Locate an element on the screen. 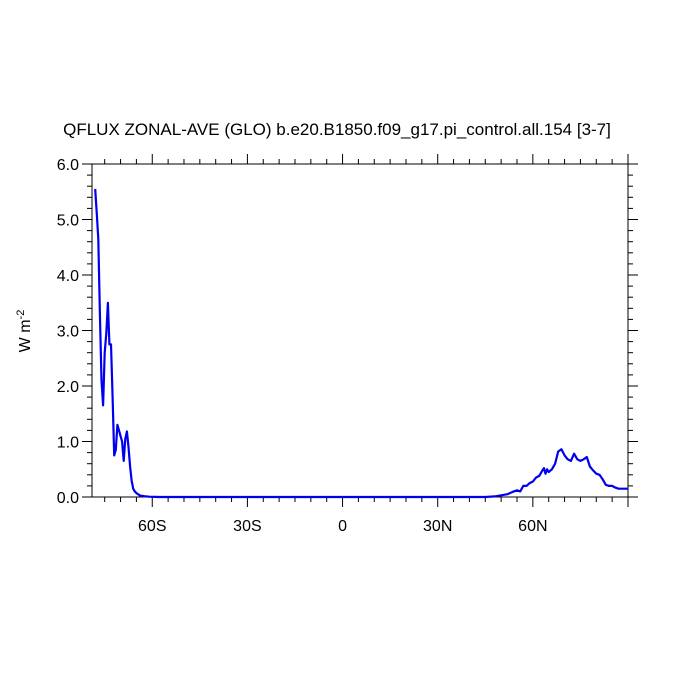  y-tick-label: 2.0 is located at coordinates (68, 387).